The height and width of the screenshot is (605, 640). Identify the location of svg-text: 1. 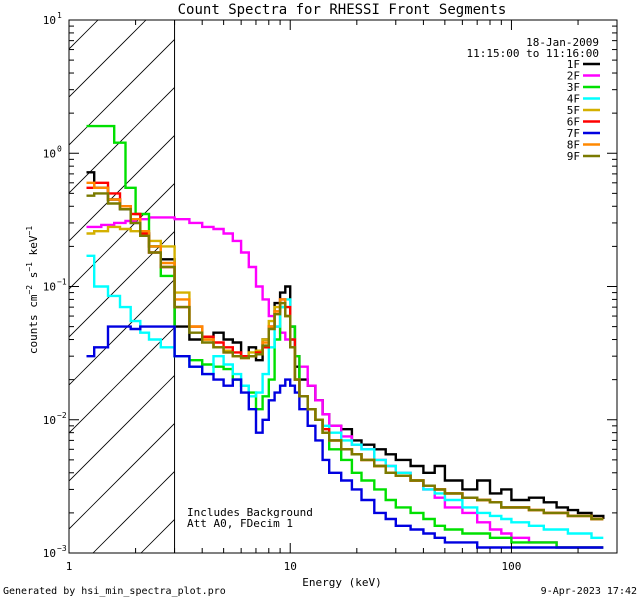
(59, 15).